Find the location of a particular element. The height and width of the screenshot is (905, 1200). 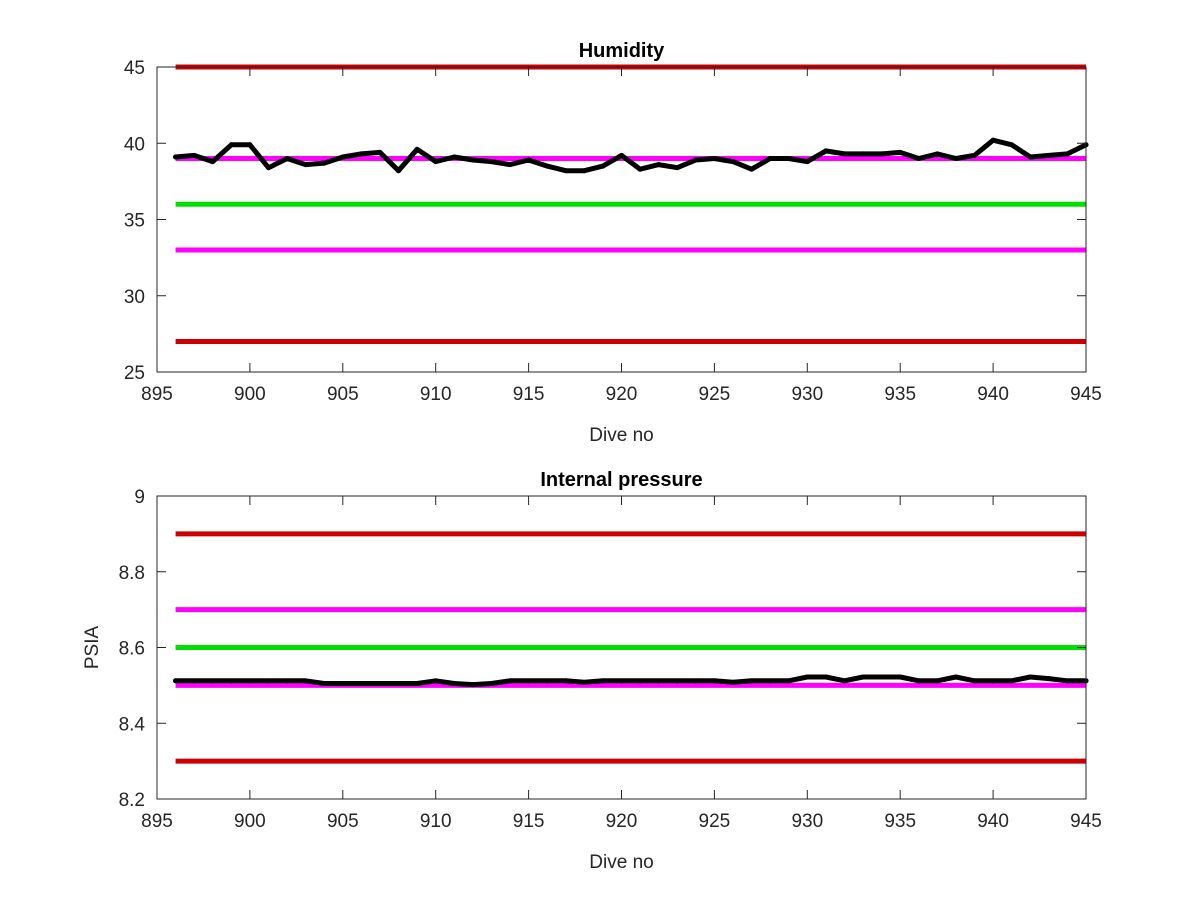

pressure-x-tick-label: 925 is located at coordinates (715, 821).